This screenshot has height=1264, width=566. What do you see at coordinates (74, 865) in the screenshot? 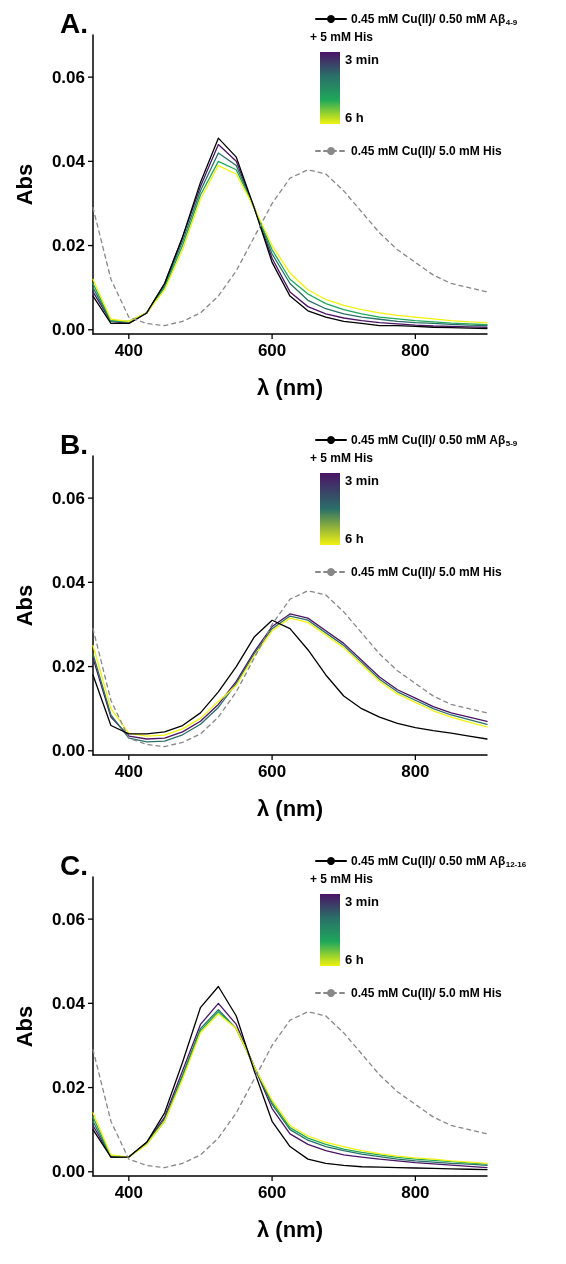
I see `chart-title: C.` at bounding box center [74, 865].